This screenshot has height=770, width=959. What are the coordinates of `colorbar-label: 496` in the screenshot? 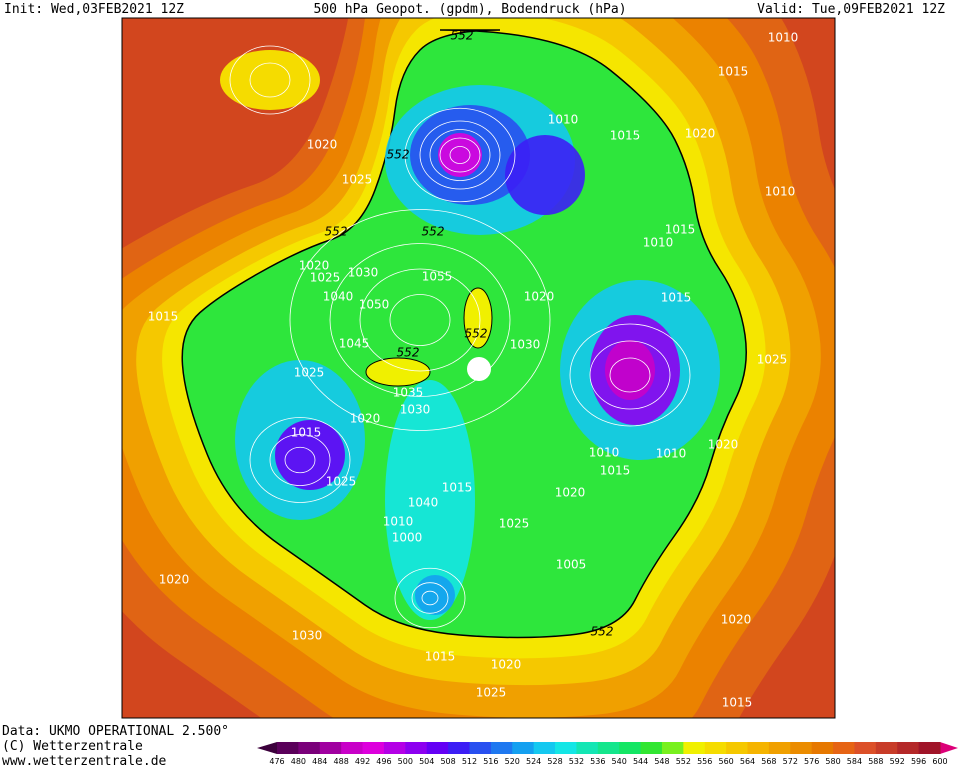 It's located at (383, 761).